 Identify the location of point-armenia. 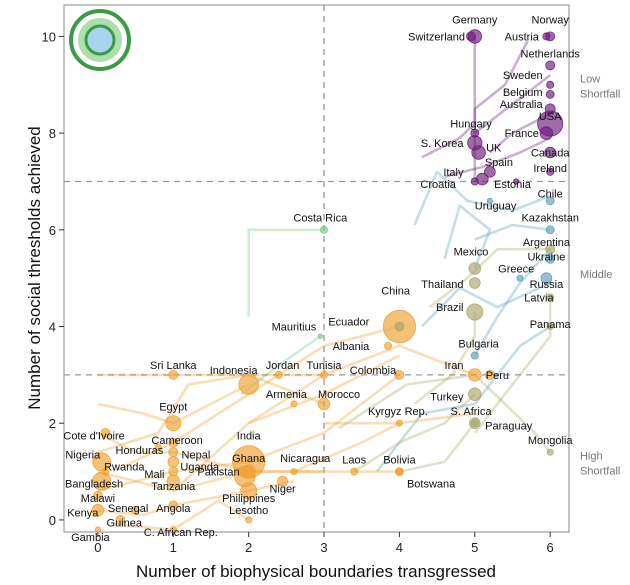
(294, 404).